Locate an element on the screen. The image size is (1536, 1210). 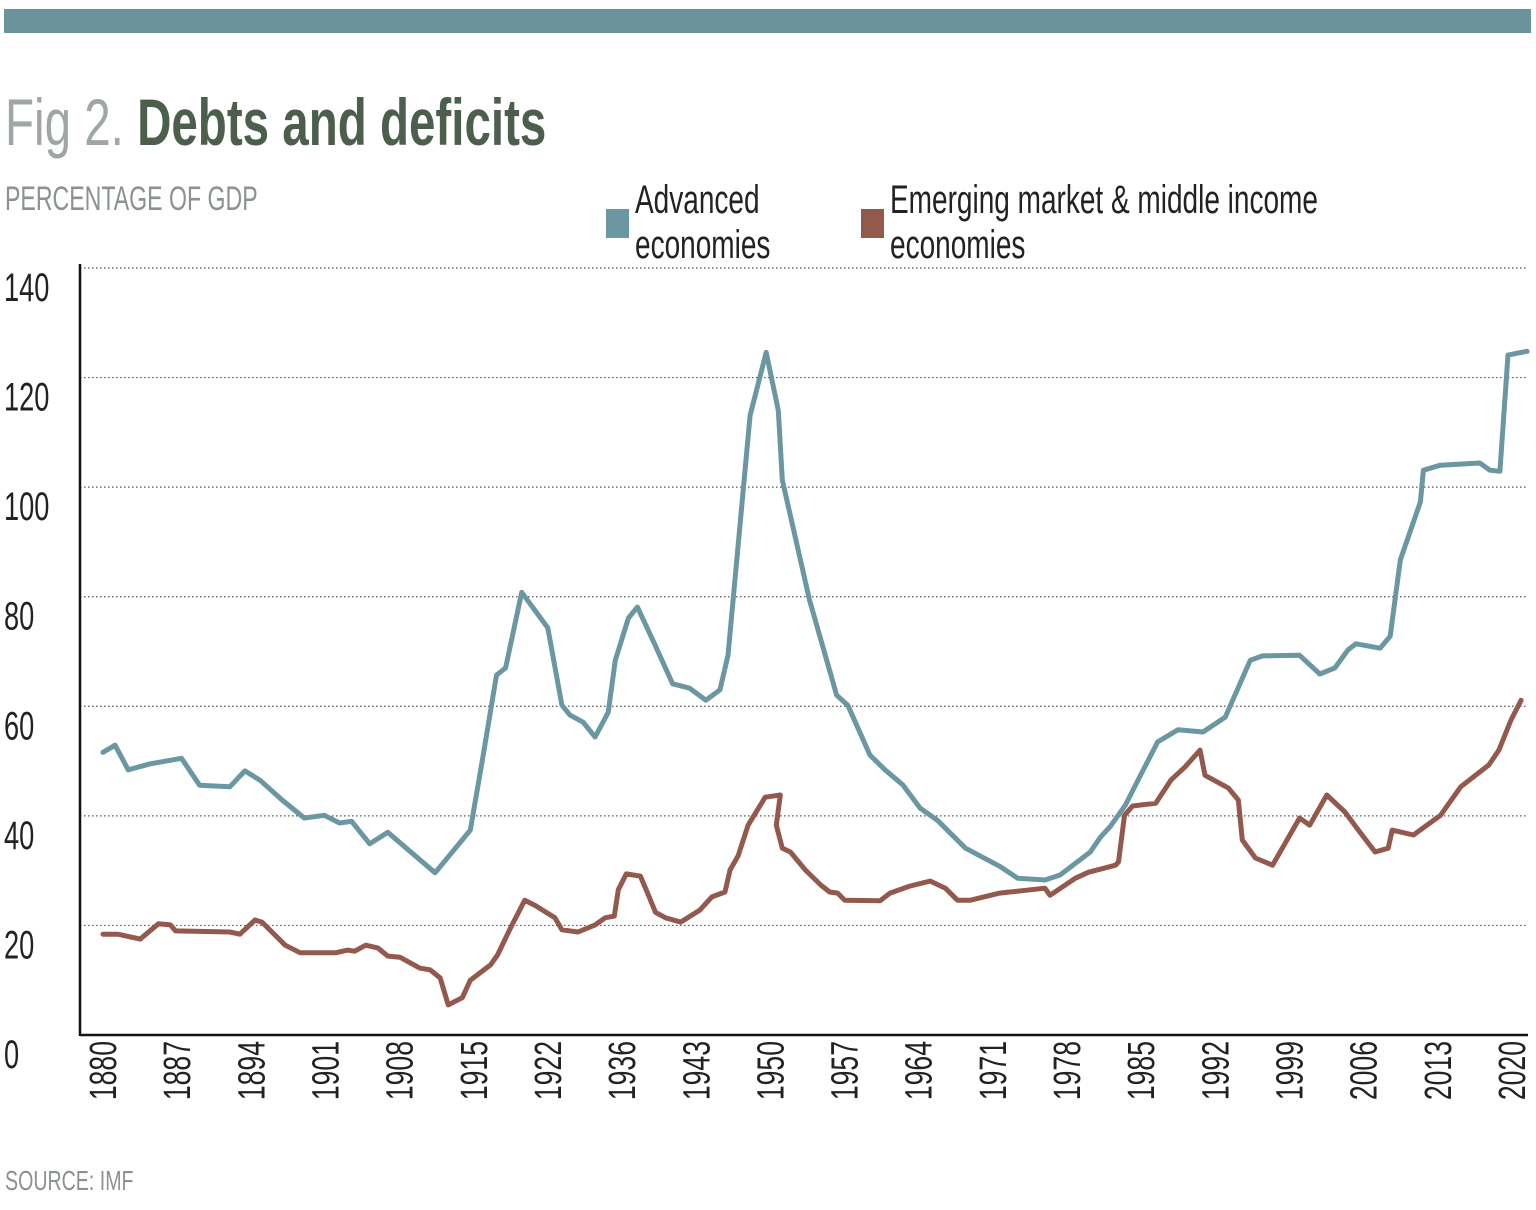
x-tick-label: 1915 is located at coordinates (473, 1070).